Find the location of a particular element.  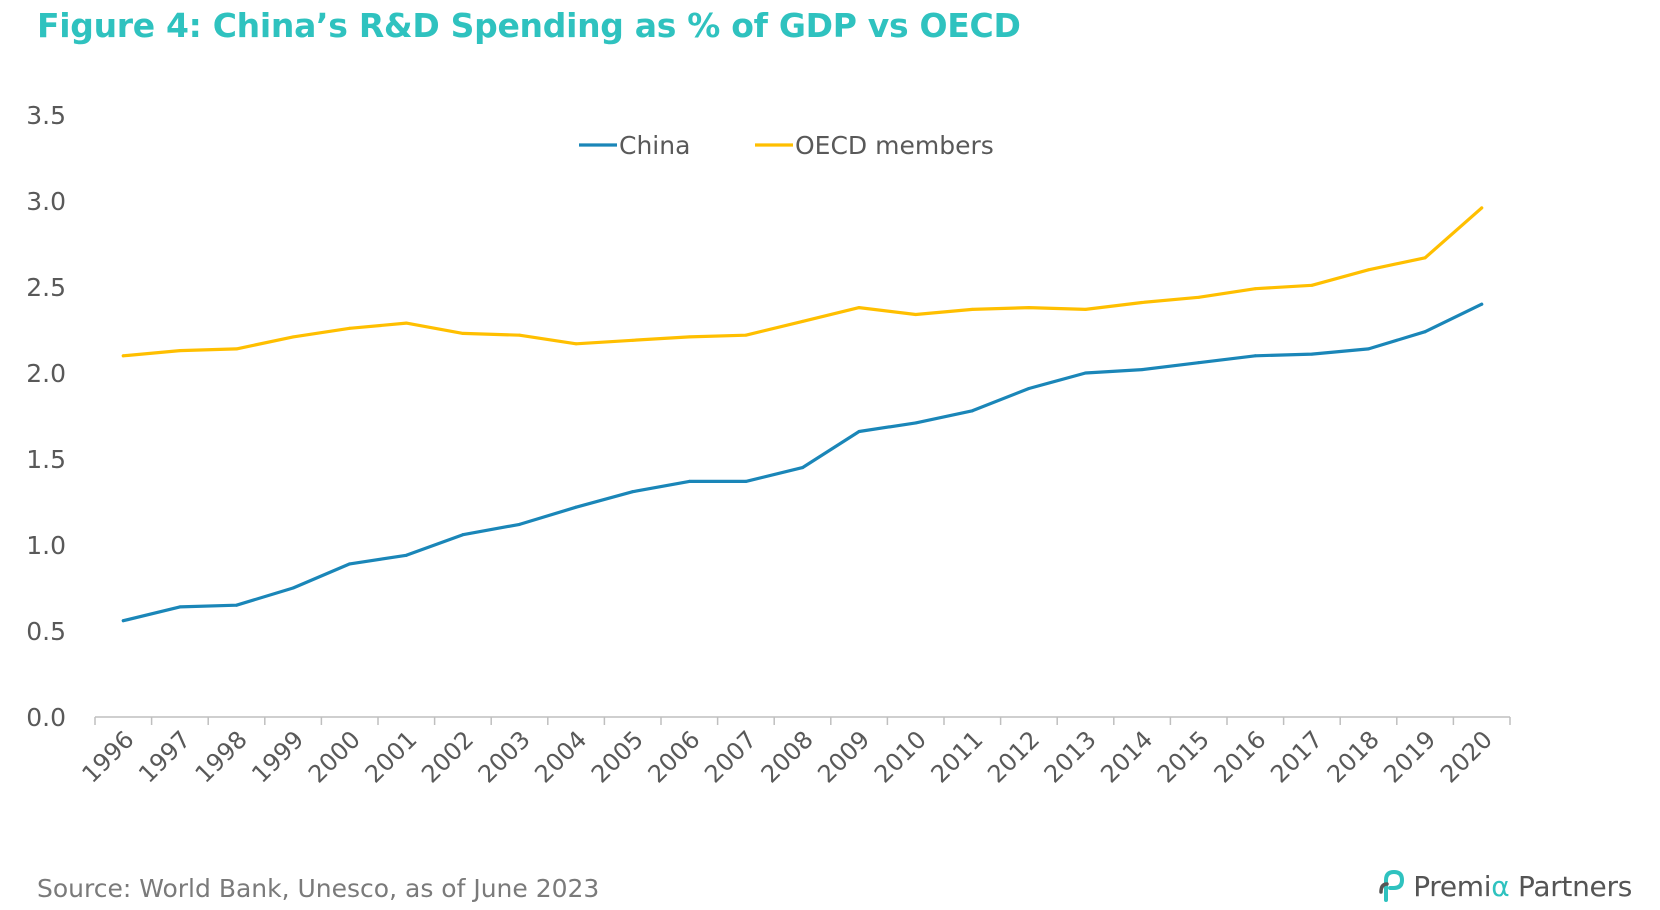

x-tick-label: 2017 is located at coordinates (1296, 756).